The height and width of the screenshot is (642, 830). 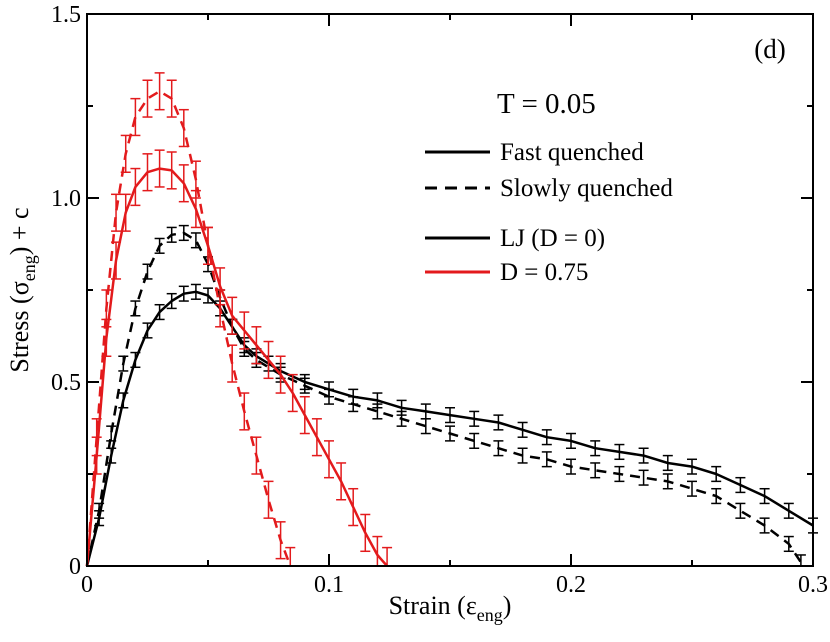 I want to click on legend-label-d075: D = 0.75, so click(x=544, y=272).